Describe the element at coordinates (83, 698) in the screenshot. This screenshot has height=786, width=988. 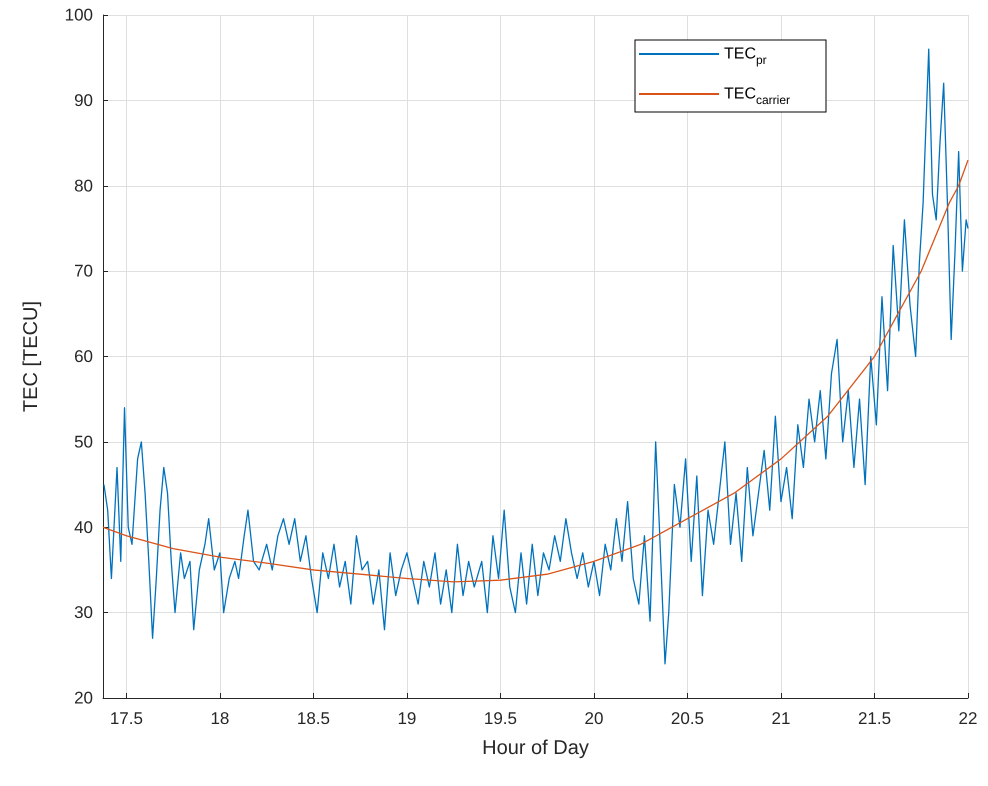
I see `y-tick-label: 20` at that location.